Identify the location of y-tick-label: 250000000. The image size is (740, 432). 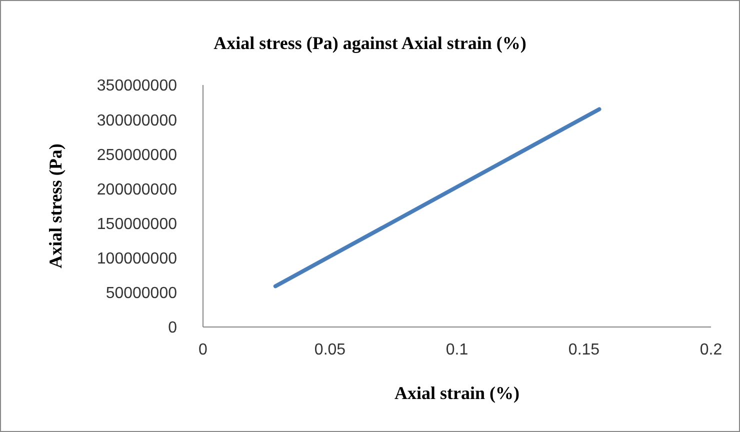
(137, 155).